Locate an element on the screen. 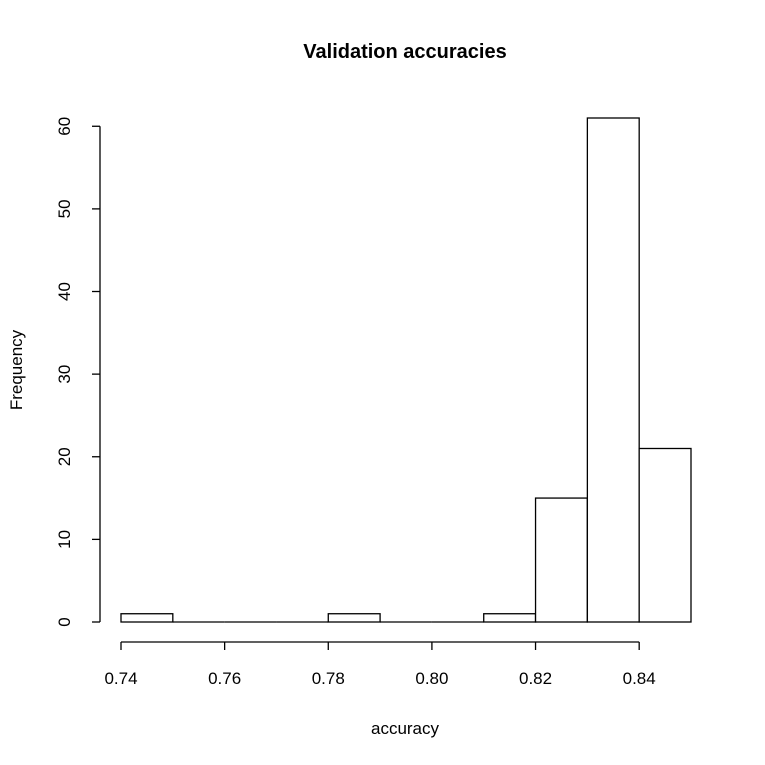 This screenshot has width=765, height=765. x-tick-label: 0.82 is located at coordinates (535, 678).